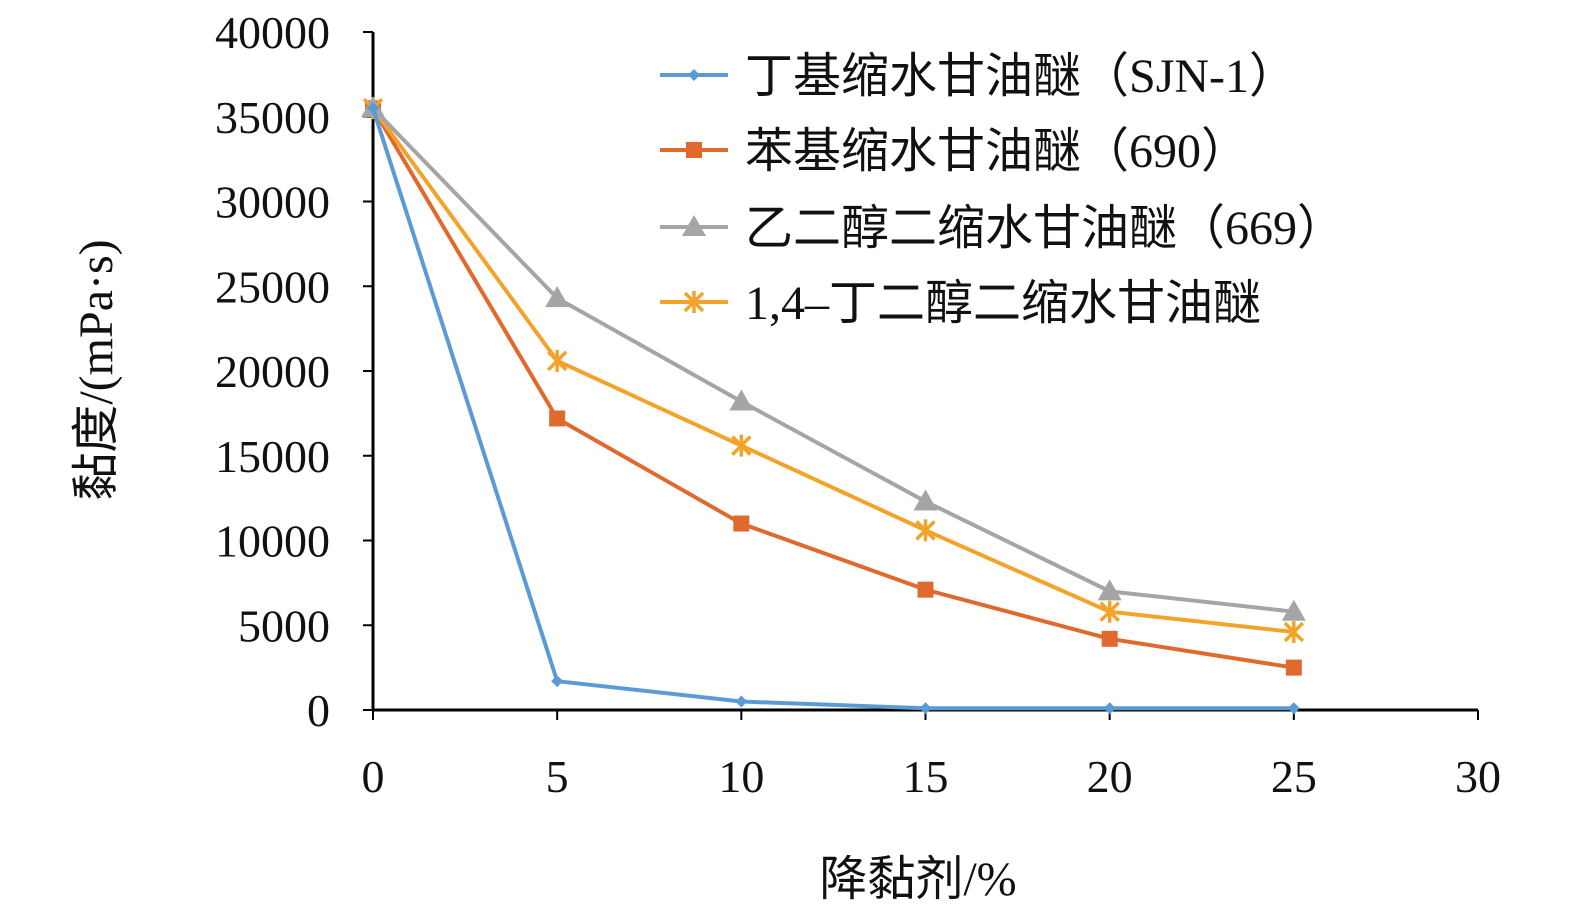  What do you see at coordinates (272, 117) in the screenshot?
I see `y-tick-label: 35000` at bounding box center [272, 117].